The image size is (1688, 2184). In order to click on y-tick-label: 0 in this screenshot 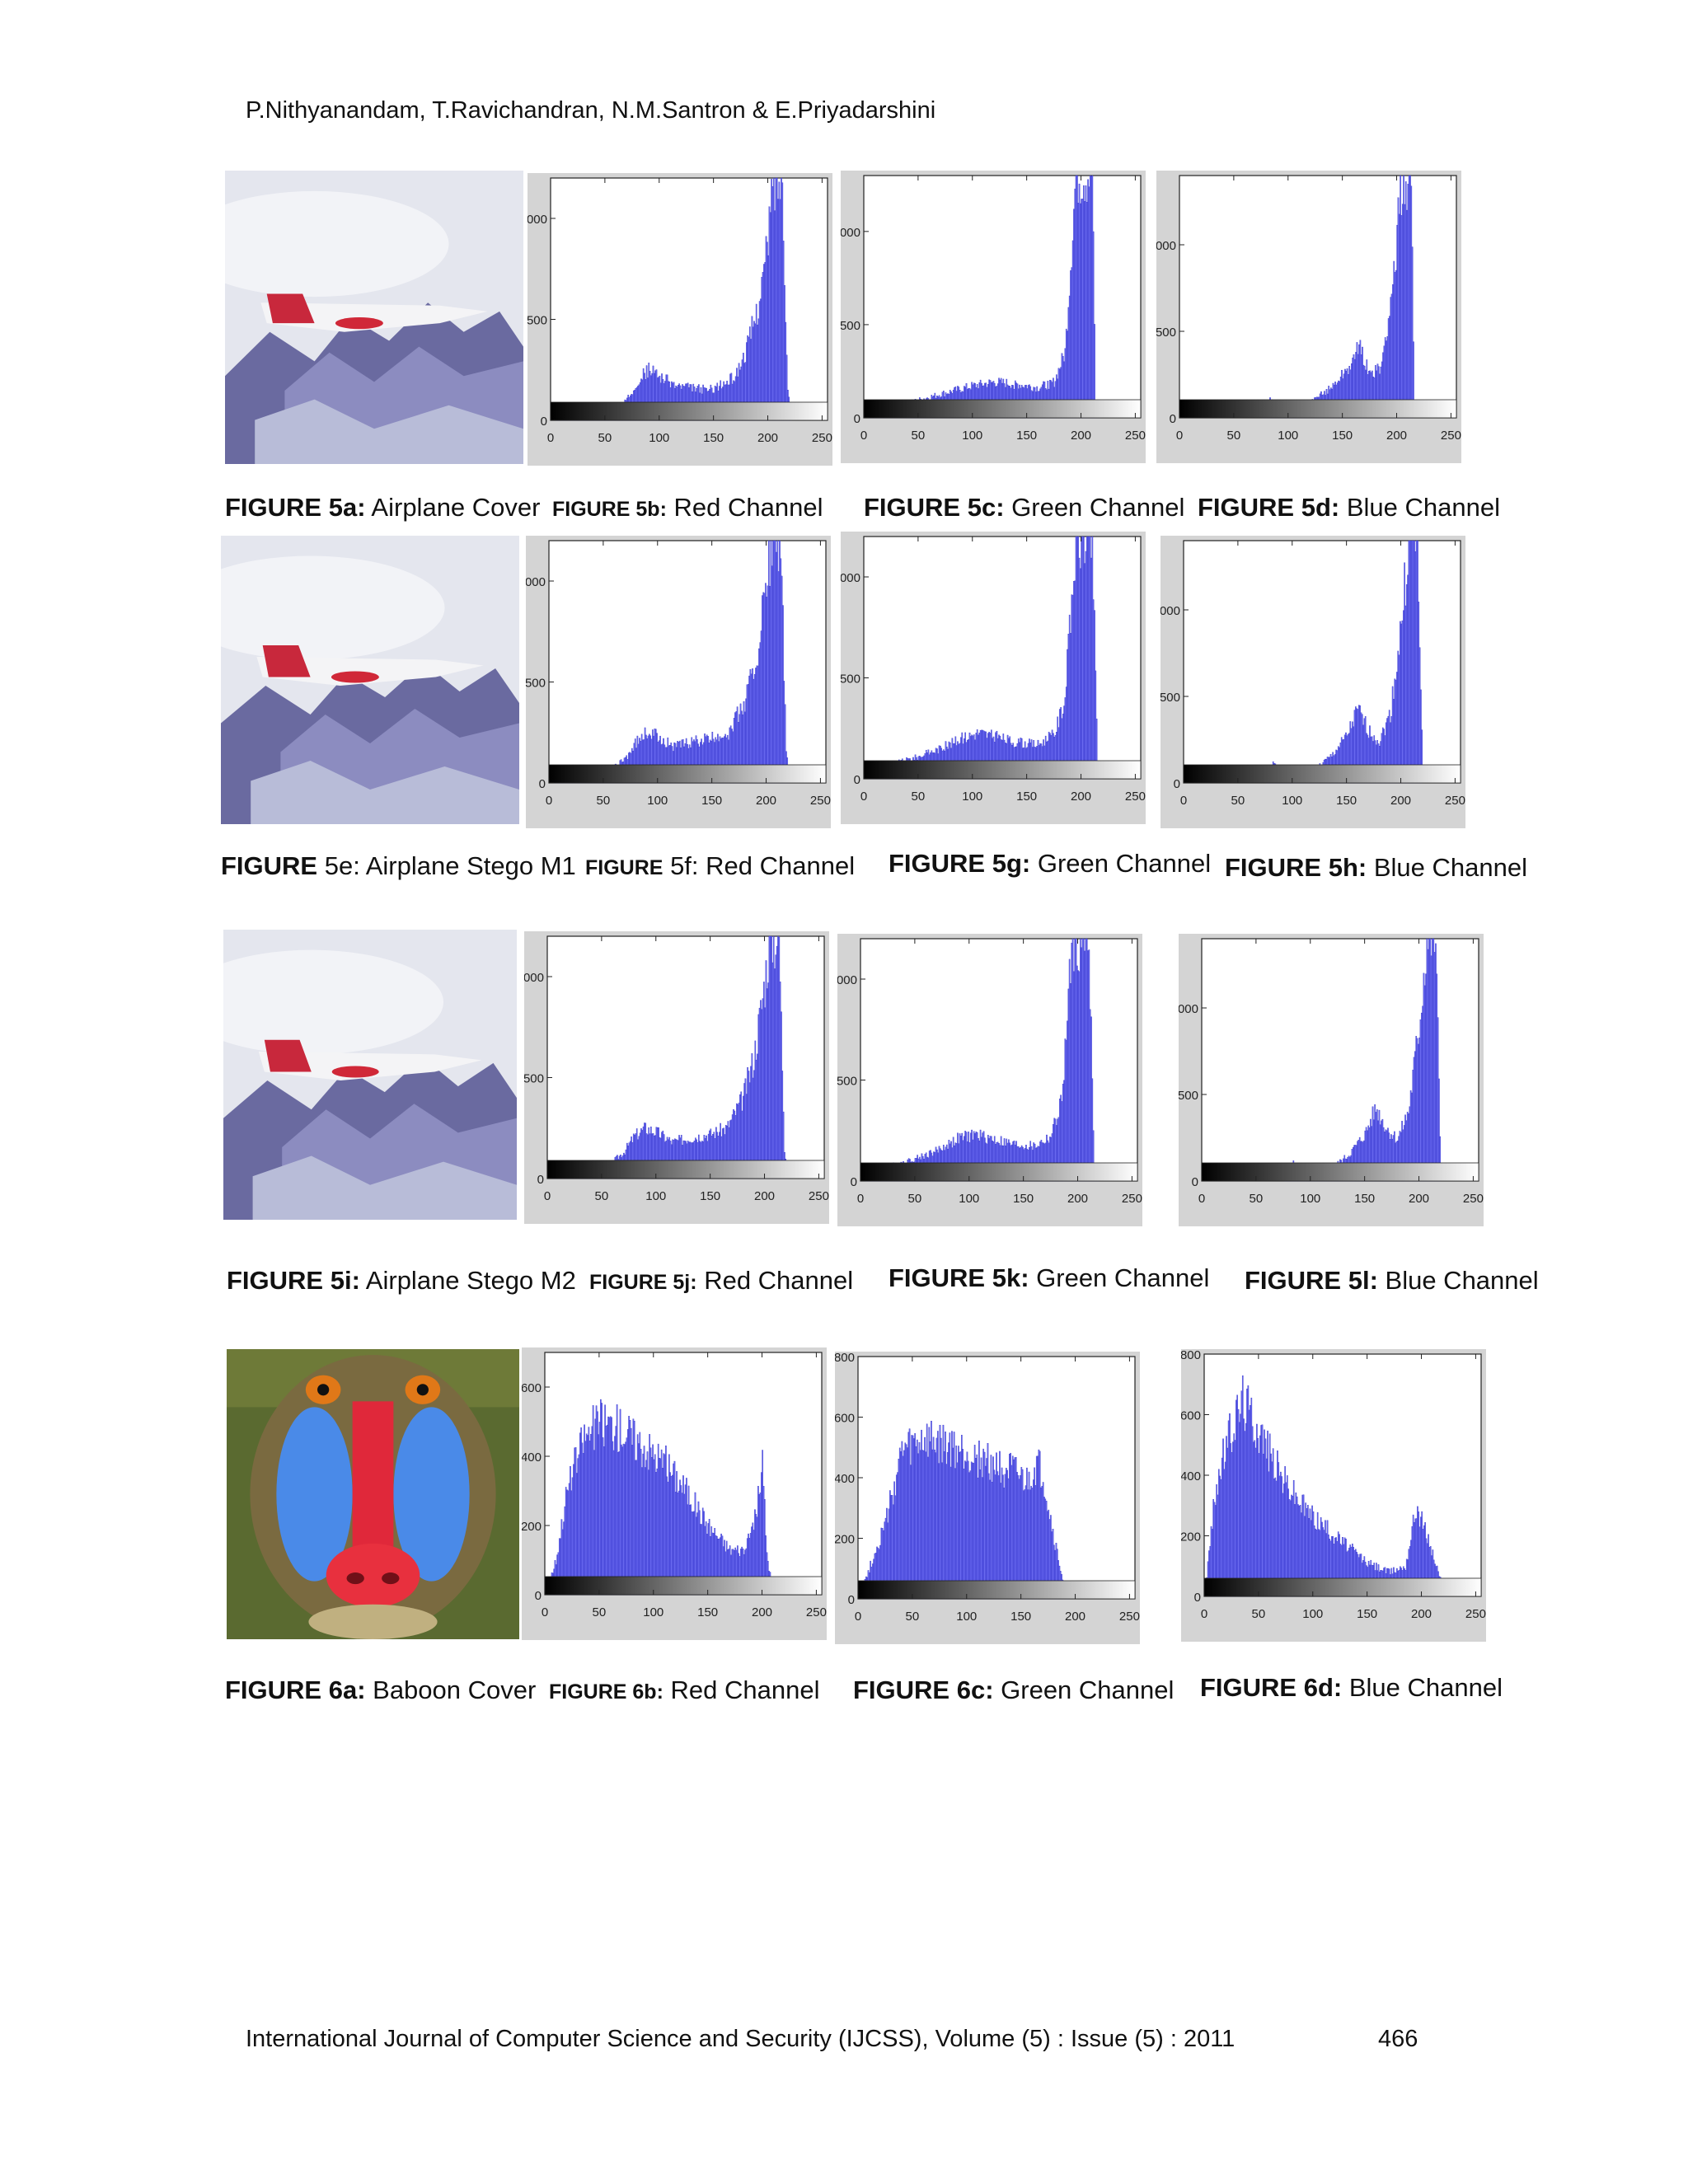, I will do `click(1173, 419)`.